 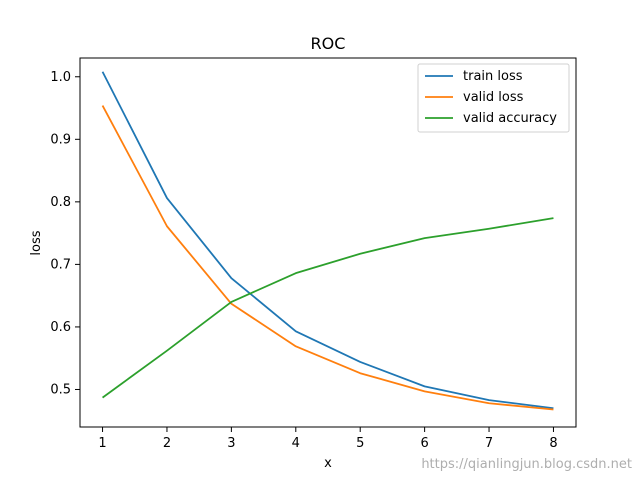 What do you see at coordinates (360, 443) in the screenshot?
I see `x-tick-label: 5` at bounding box center [360, 443].